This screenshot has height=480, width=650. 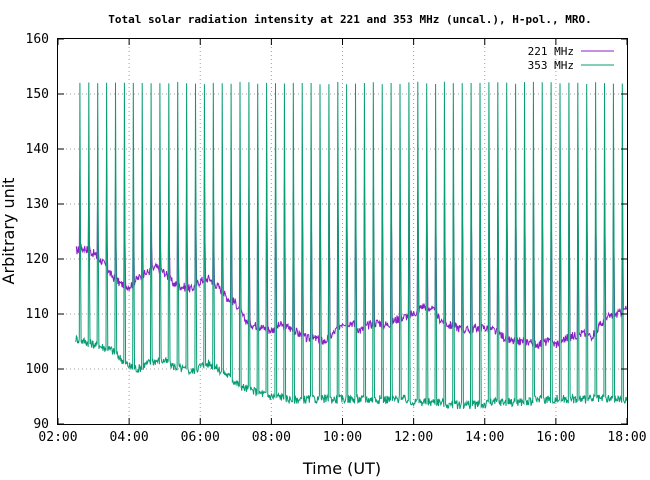 What do you see at coordinates (37, 39) in the screenshot?
I see `y-tick-label: 160` at bounding box center [37, 39].